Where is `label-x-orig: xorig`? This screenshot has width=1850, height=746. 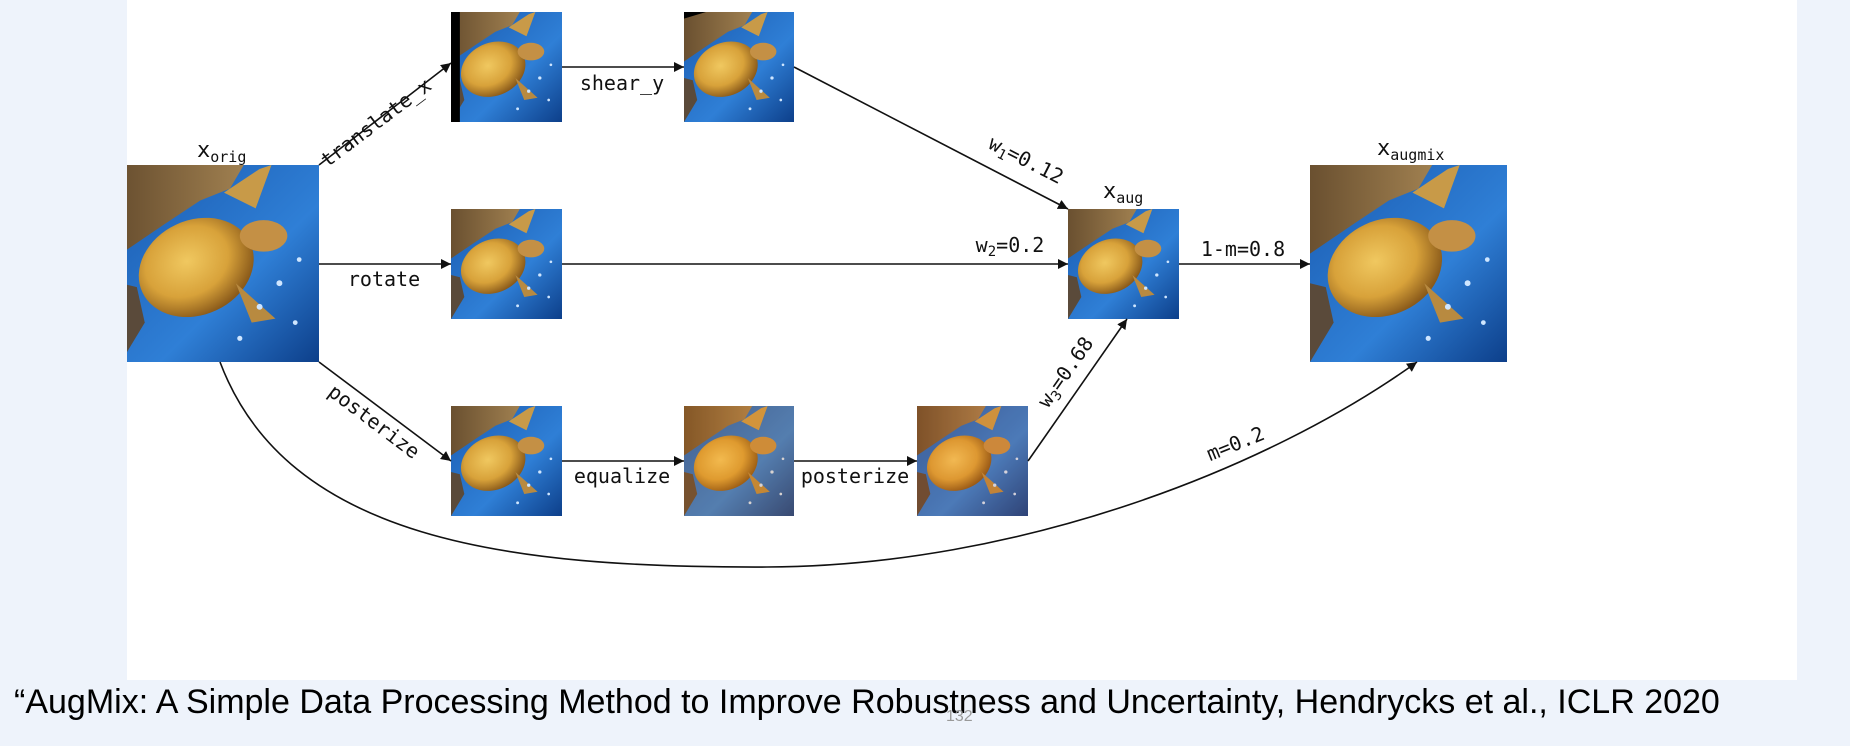 label-x-orig: xorig is located at coordinates (221, 152).